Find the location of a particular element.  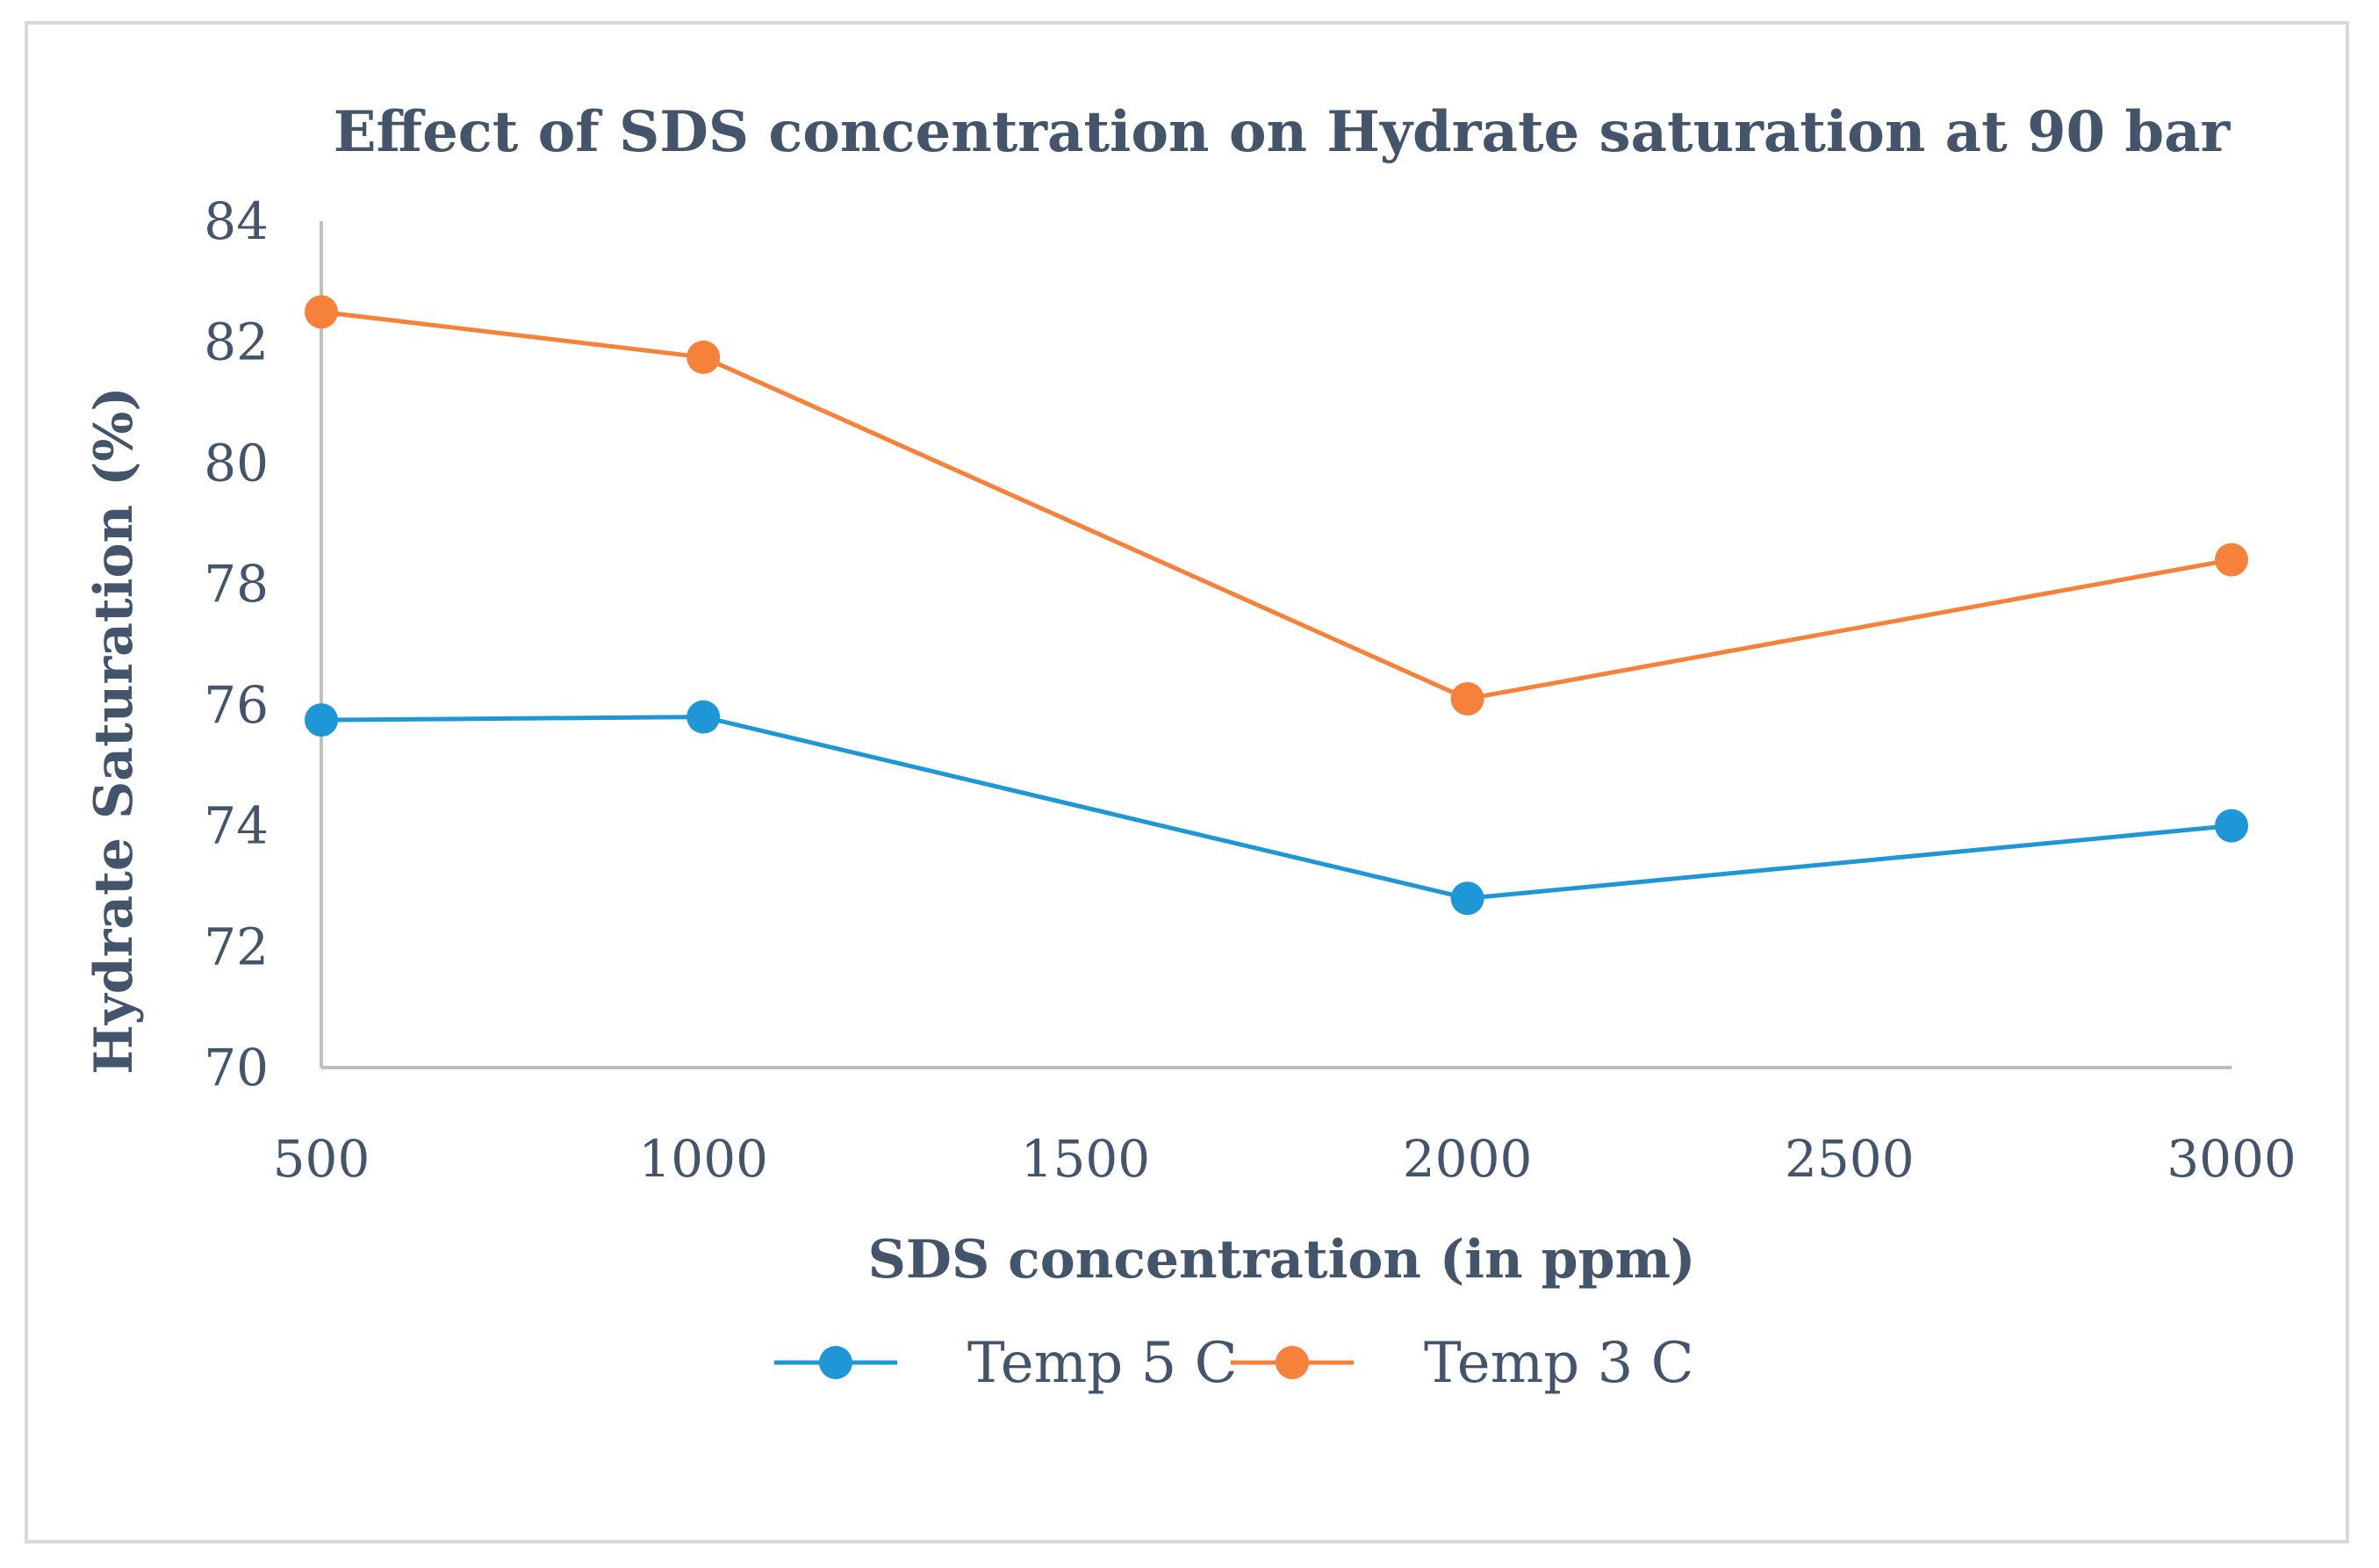

series-line is located at coordinates (1276, 808).